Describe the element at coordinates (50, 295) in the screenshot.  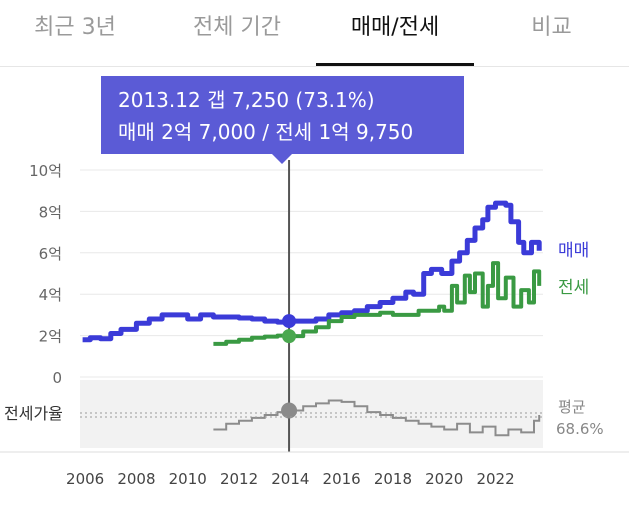
I see `y-tick-label: 4억` at that location.